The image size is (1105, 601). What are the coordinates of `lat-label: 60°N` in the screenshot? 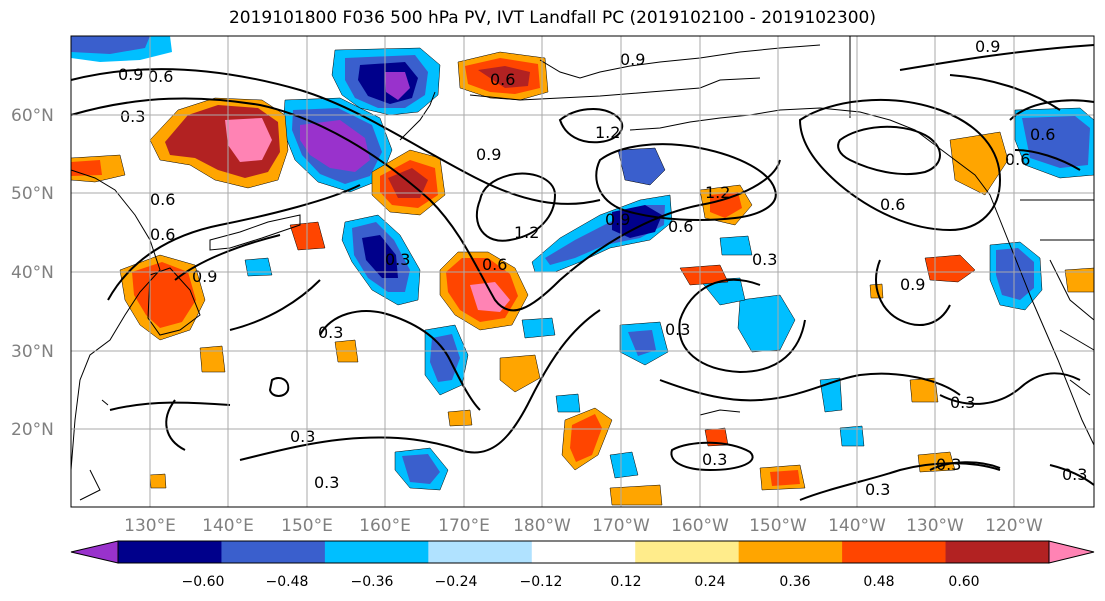 It's located at (32, 116).